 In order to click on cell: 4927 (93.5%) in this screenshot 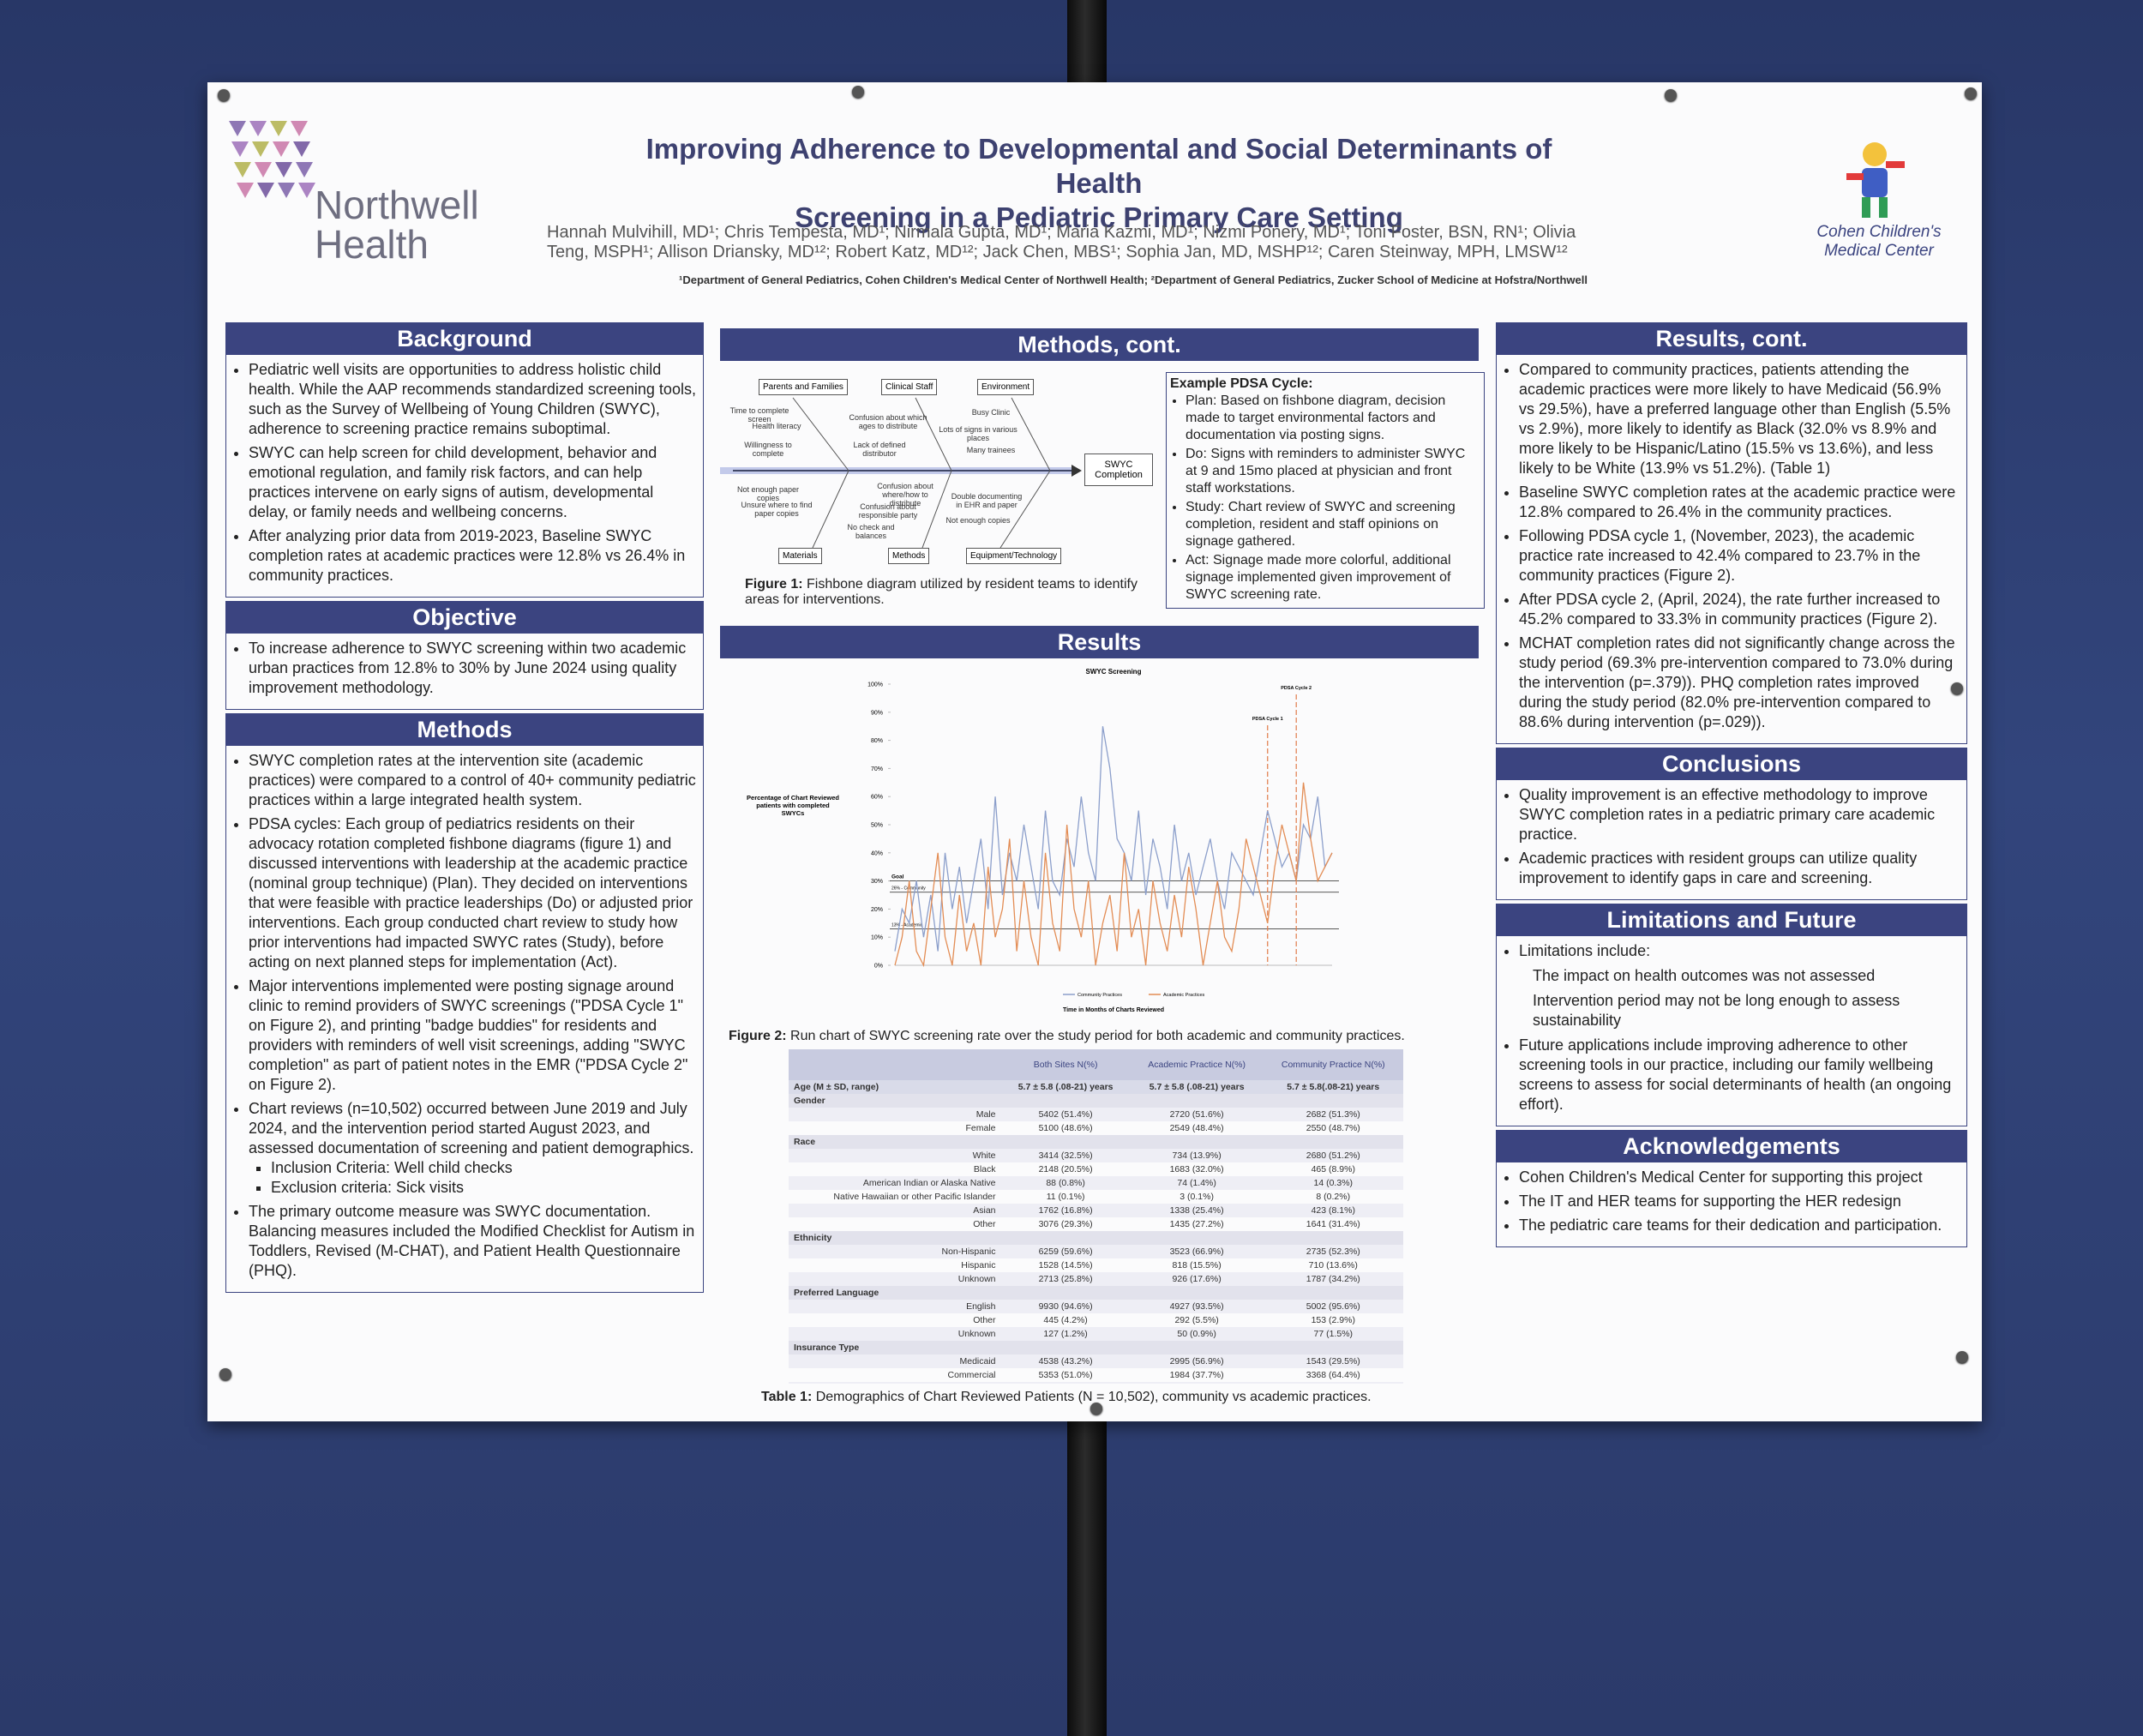, I will do `click(1196, 1306)`.